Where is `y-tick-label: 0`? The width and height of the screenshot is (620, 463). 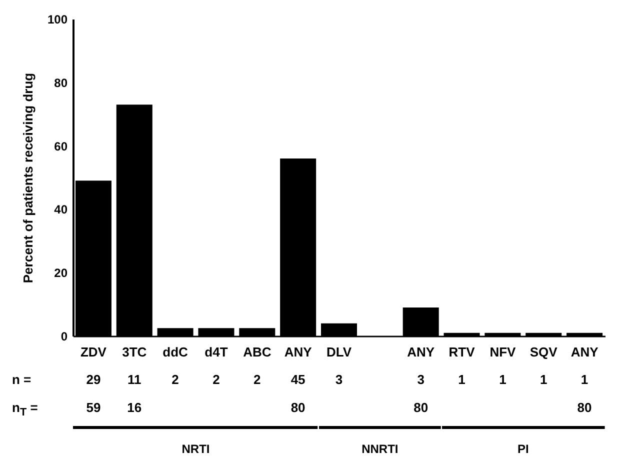
y-tick-label: 0 is located at coordinates (64, 337).